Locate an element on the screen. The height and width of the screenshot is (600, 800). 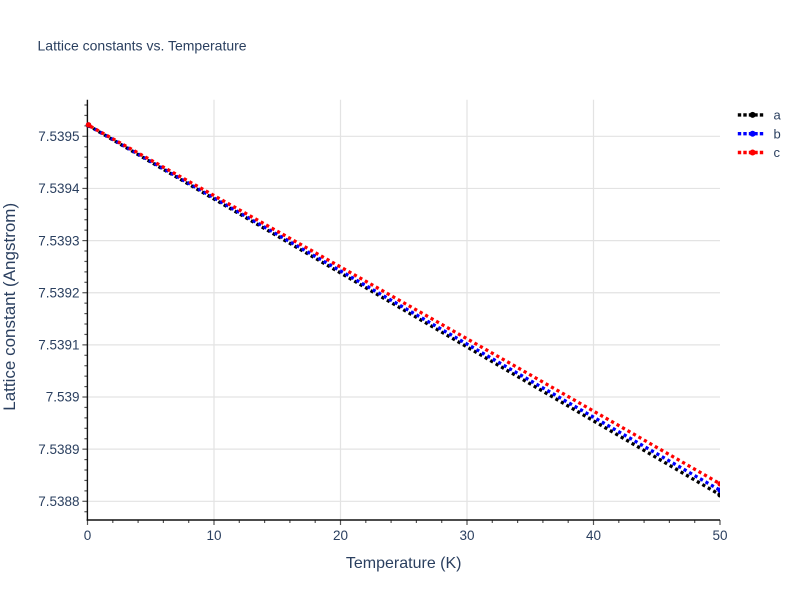
svg-text: Temperature (K) is located at coordinates (404, 563).